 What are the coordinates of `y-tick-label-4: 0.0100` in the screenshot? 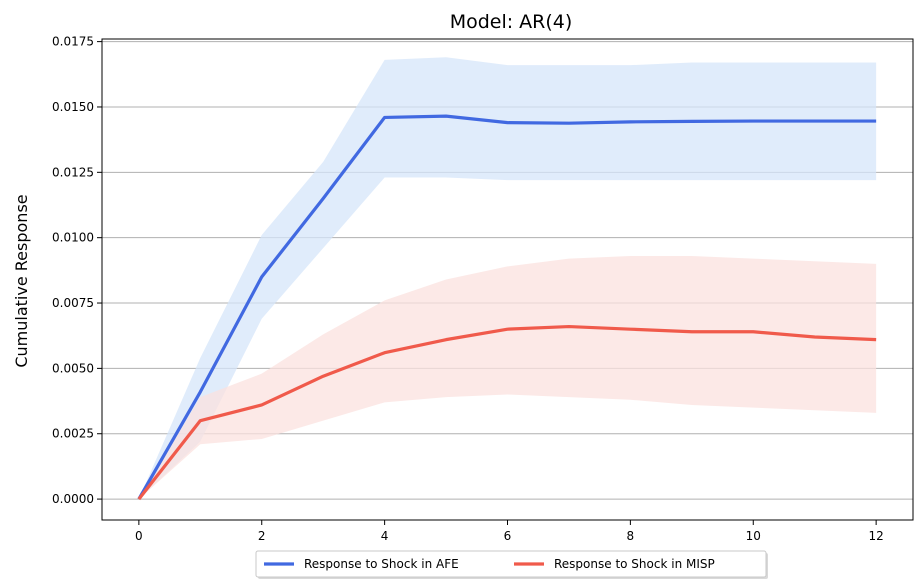 It's located at (73, 238).